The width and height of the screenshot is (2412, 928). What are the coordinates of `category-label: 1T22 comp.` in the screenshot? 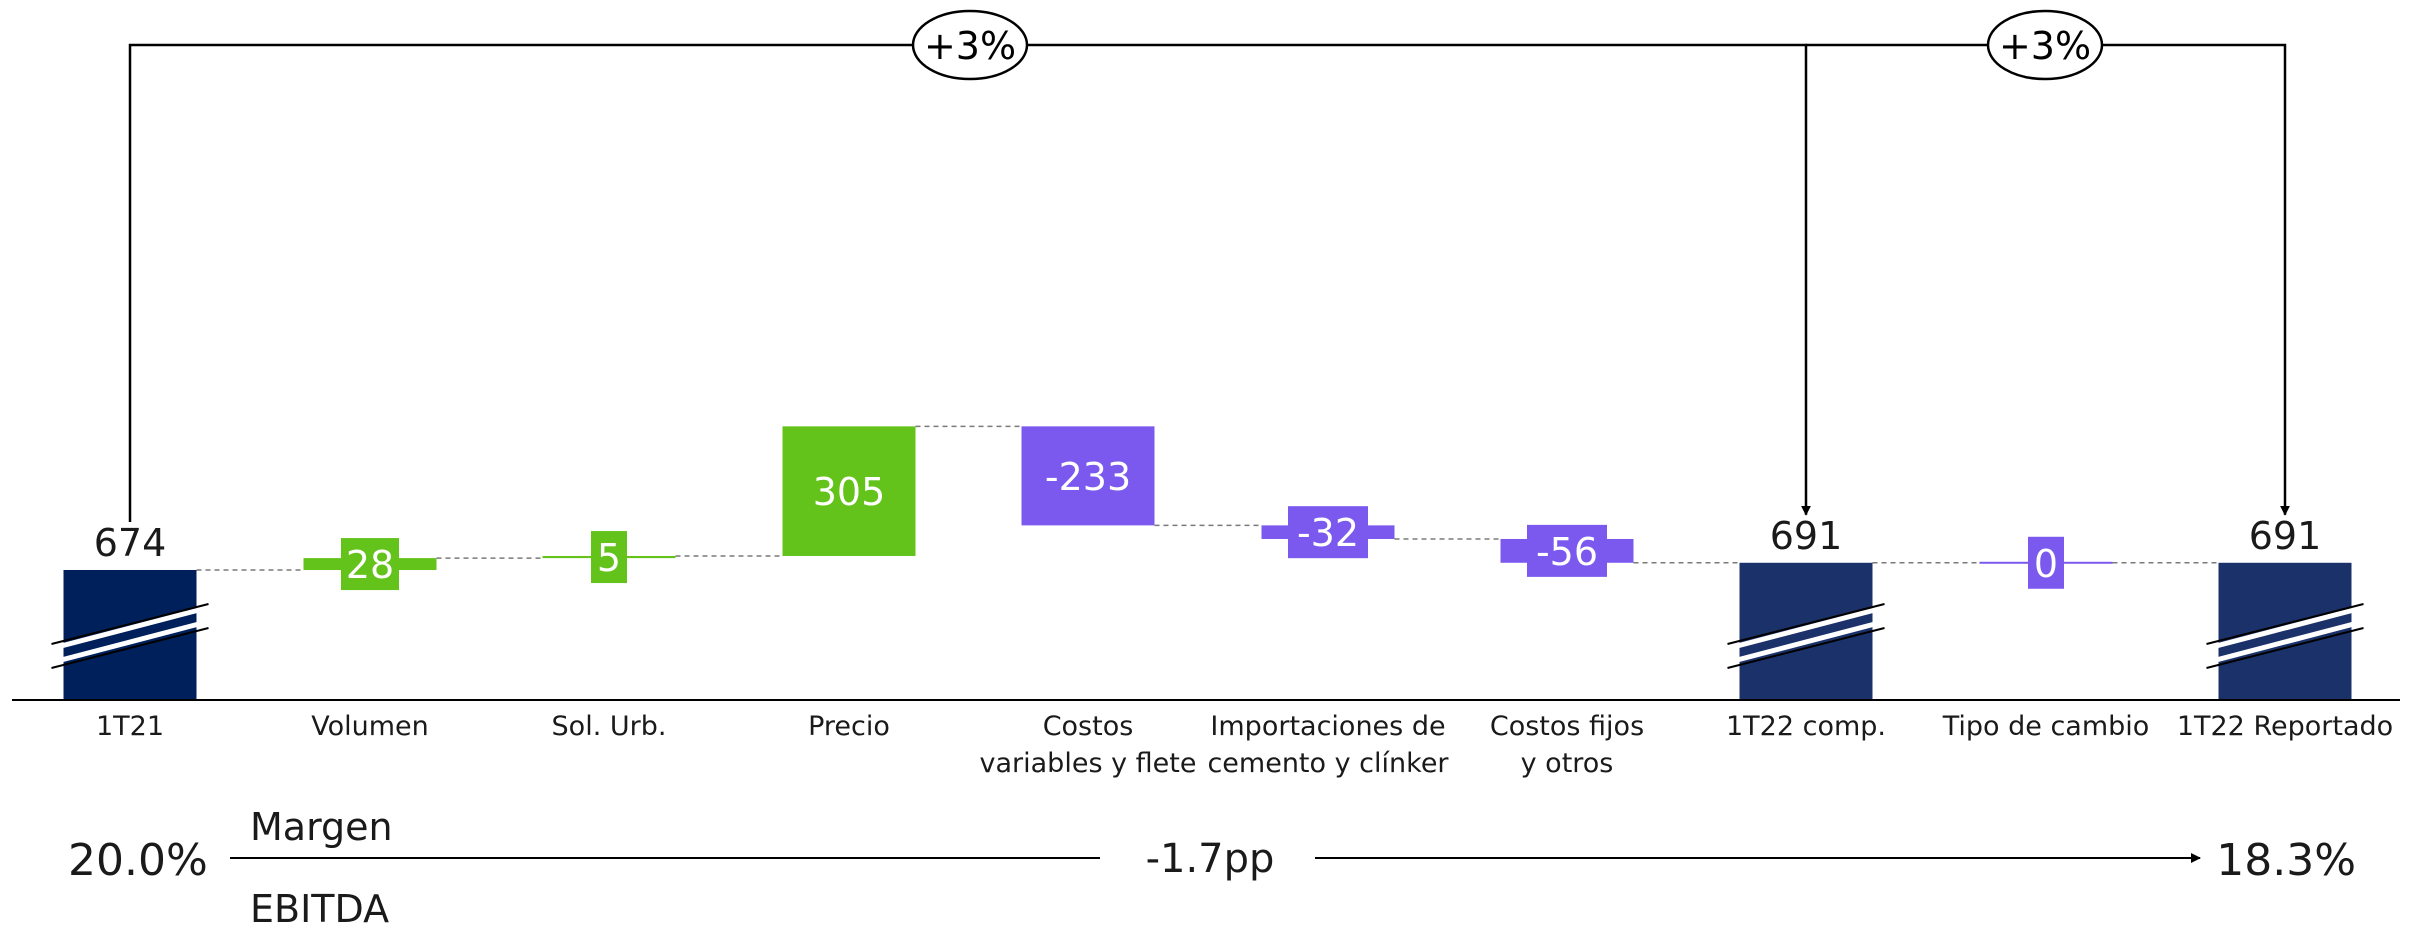 It's located at (1806, 726).